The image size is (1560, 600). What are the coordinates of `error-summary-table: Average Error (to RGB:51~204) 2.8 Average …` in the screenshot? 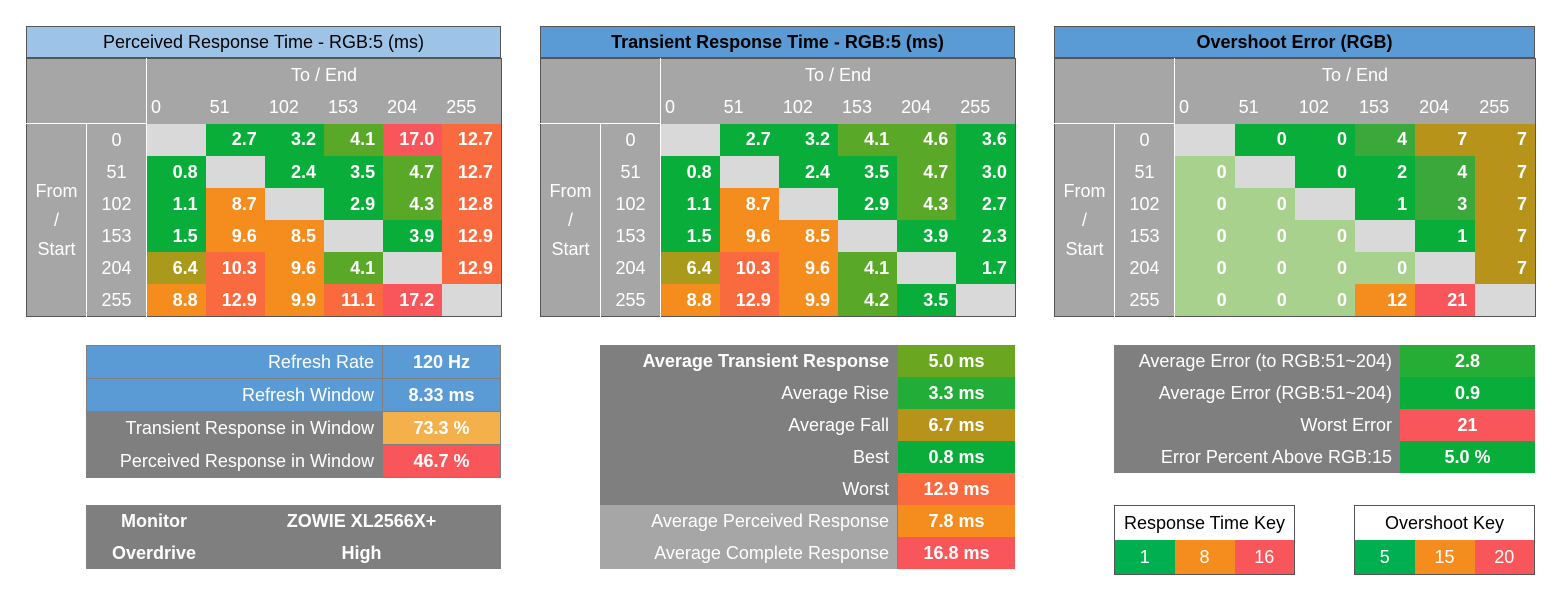 It's located at (1324, 409).